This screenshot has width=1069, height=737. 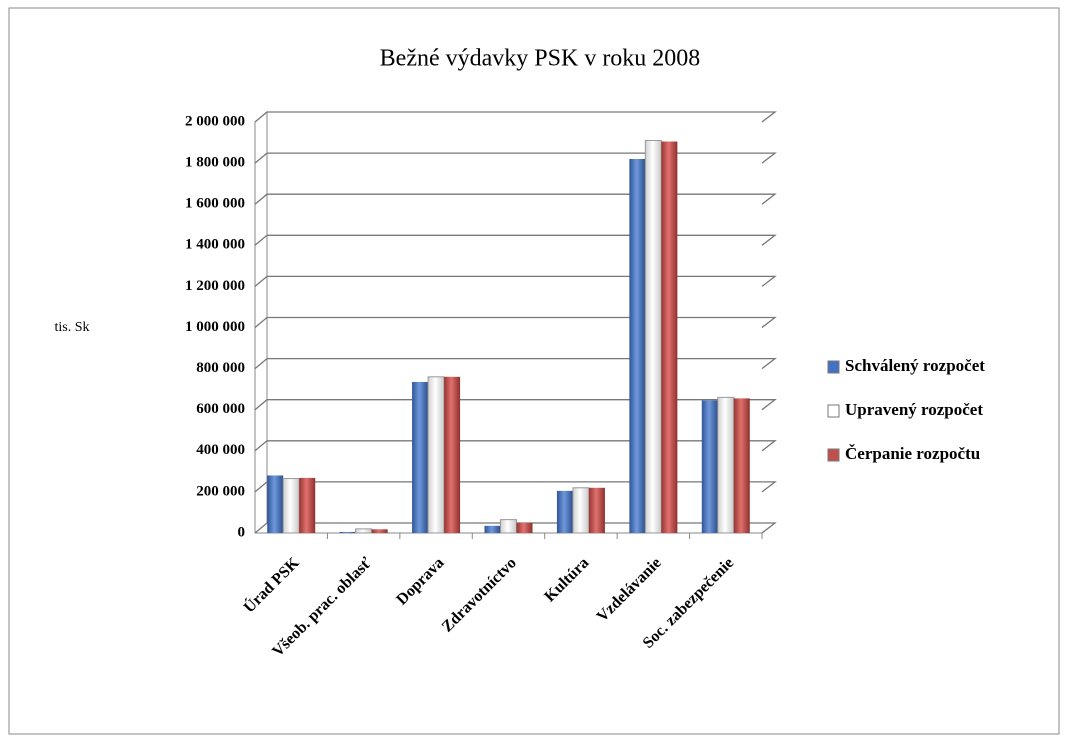 I want to click on y-tick-label: 1 800 000, so click(x=215, y=163).